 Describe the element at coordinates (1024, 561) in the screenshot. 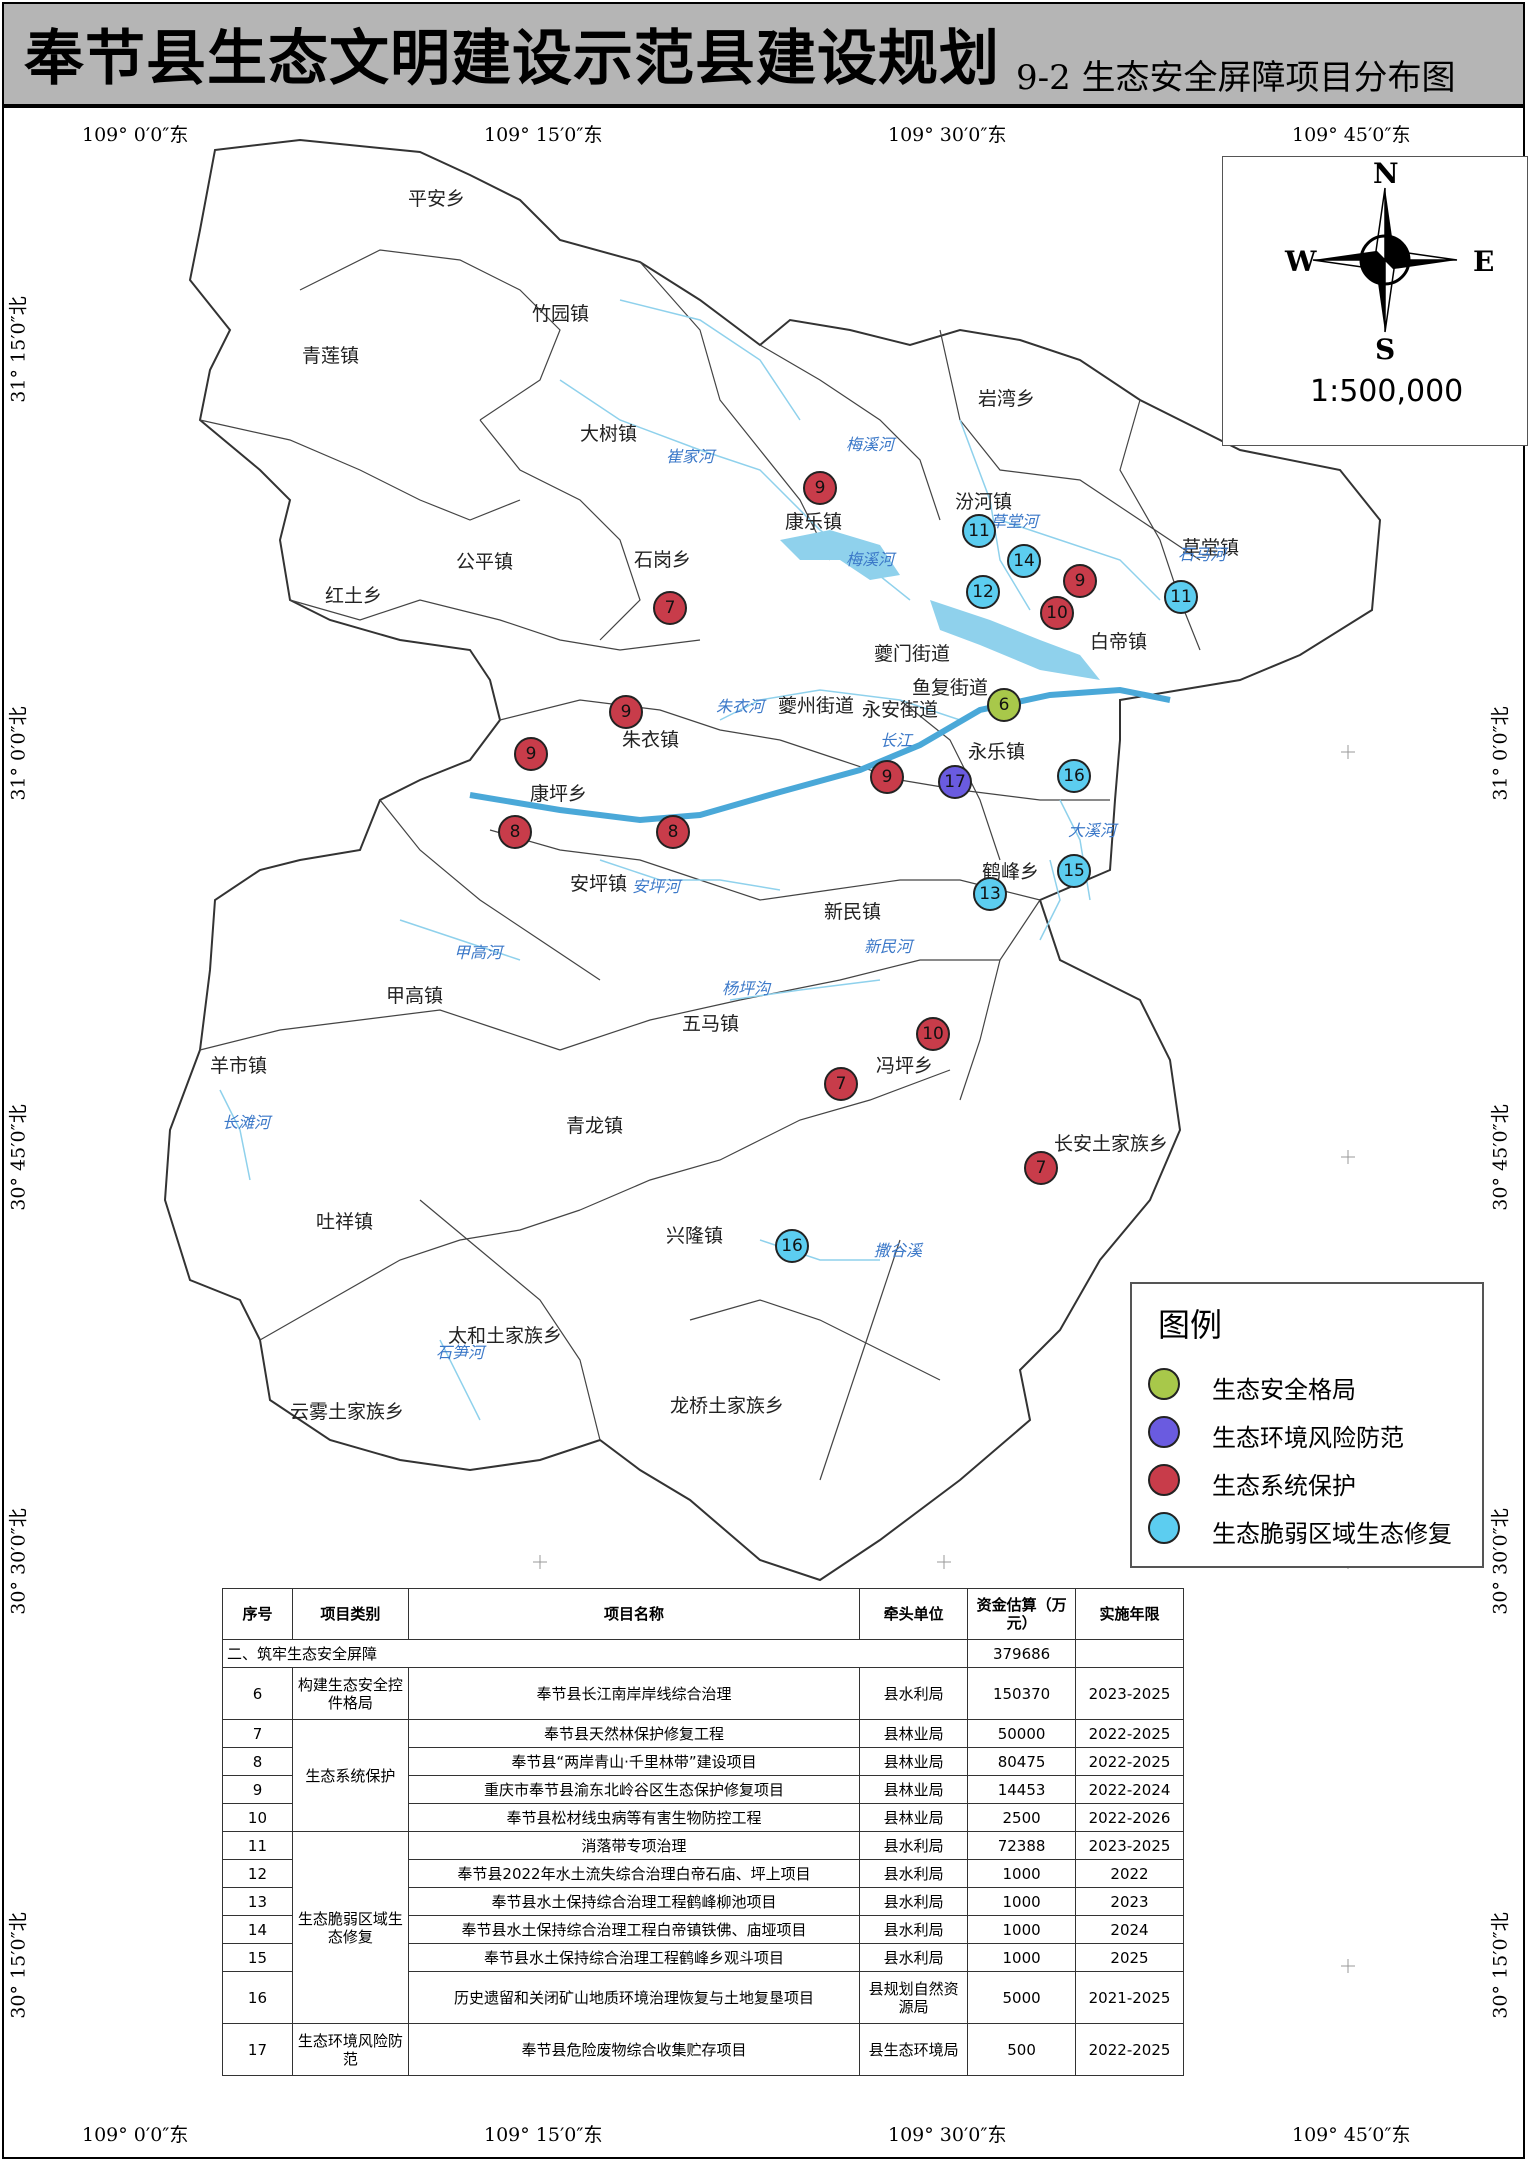

I see `svg-text: 14` at that location.